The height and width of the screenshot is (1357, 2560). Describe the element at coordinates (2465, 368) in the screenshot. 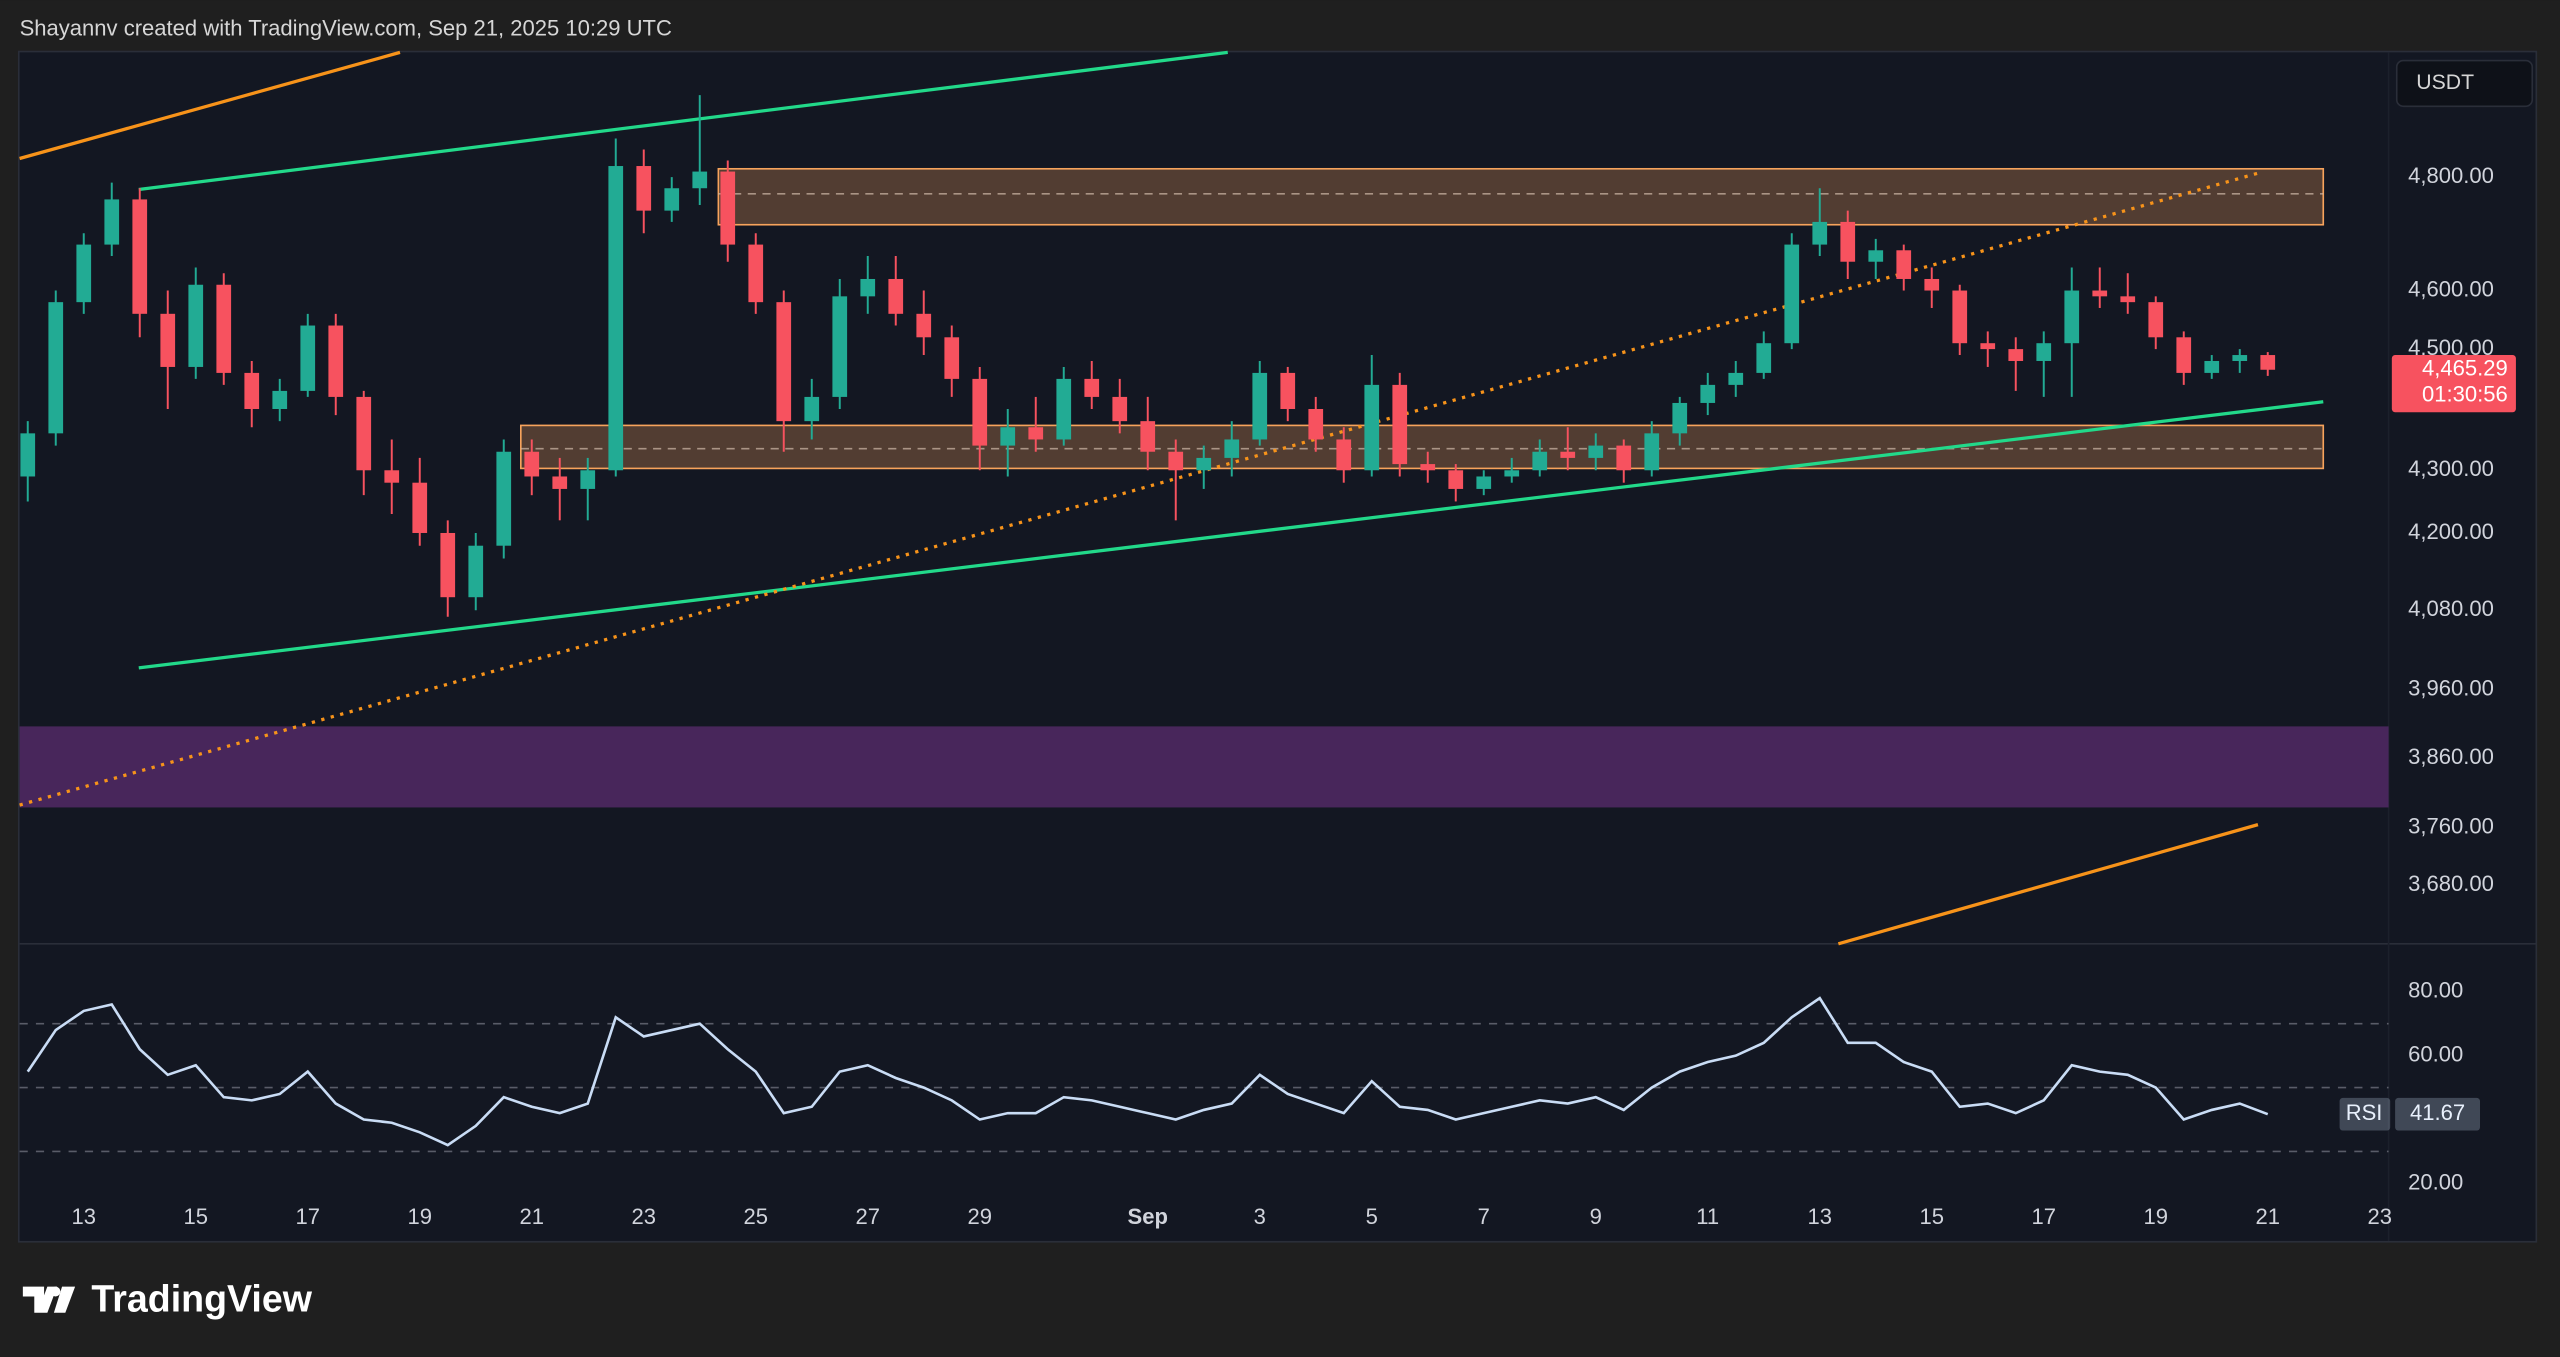

I see `last-price-label: 4,465.29` at that location.